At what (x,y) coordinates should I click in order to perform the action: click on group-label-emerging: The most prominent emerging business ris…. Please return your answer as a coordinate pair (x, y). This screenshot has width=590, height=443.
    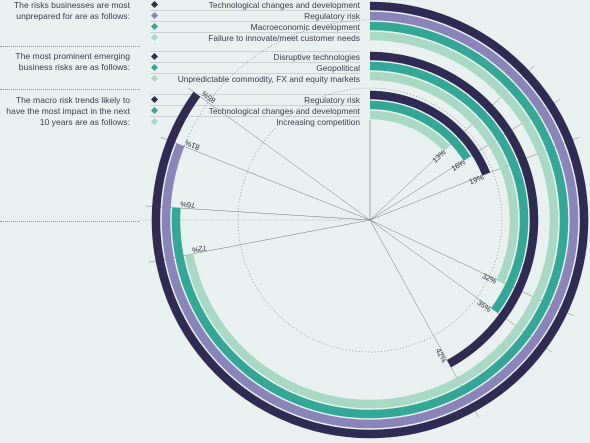
    Looking at the image, I should click on (72, 61).